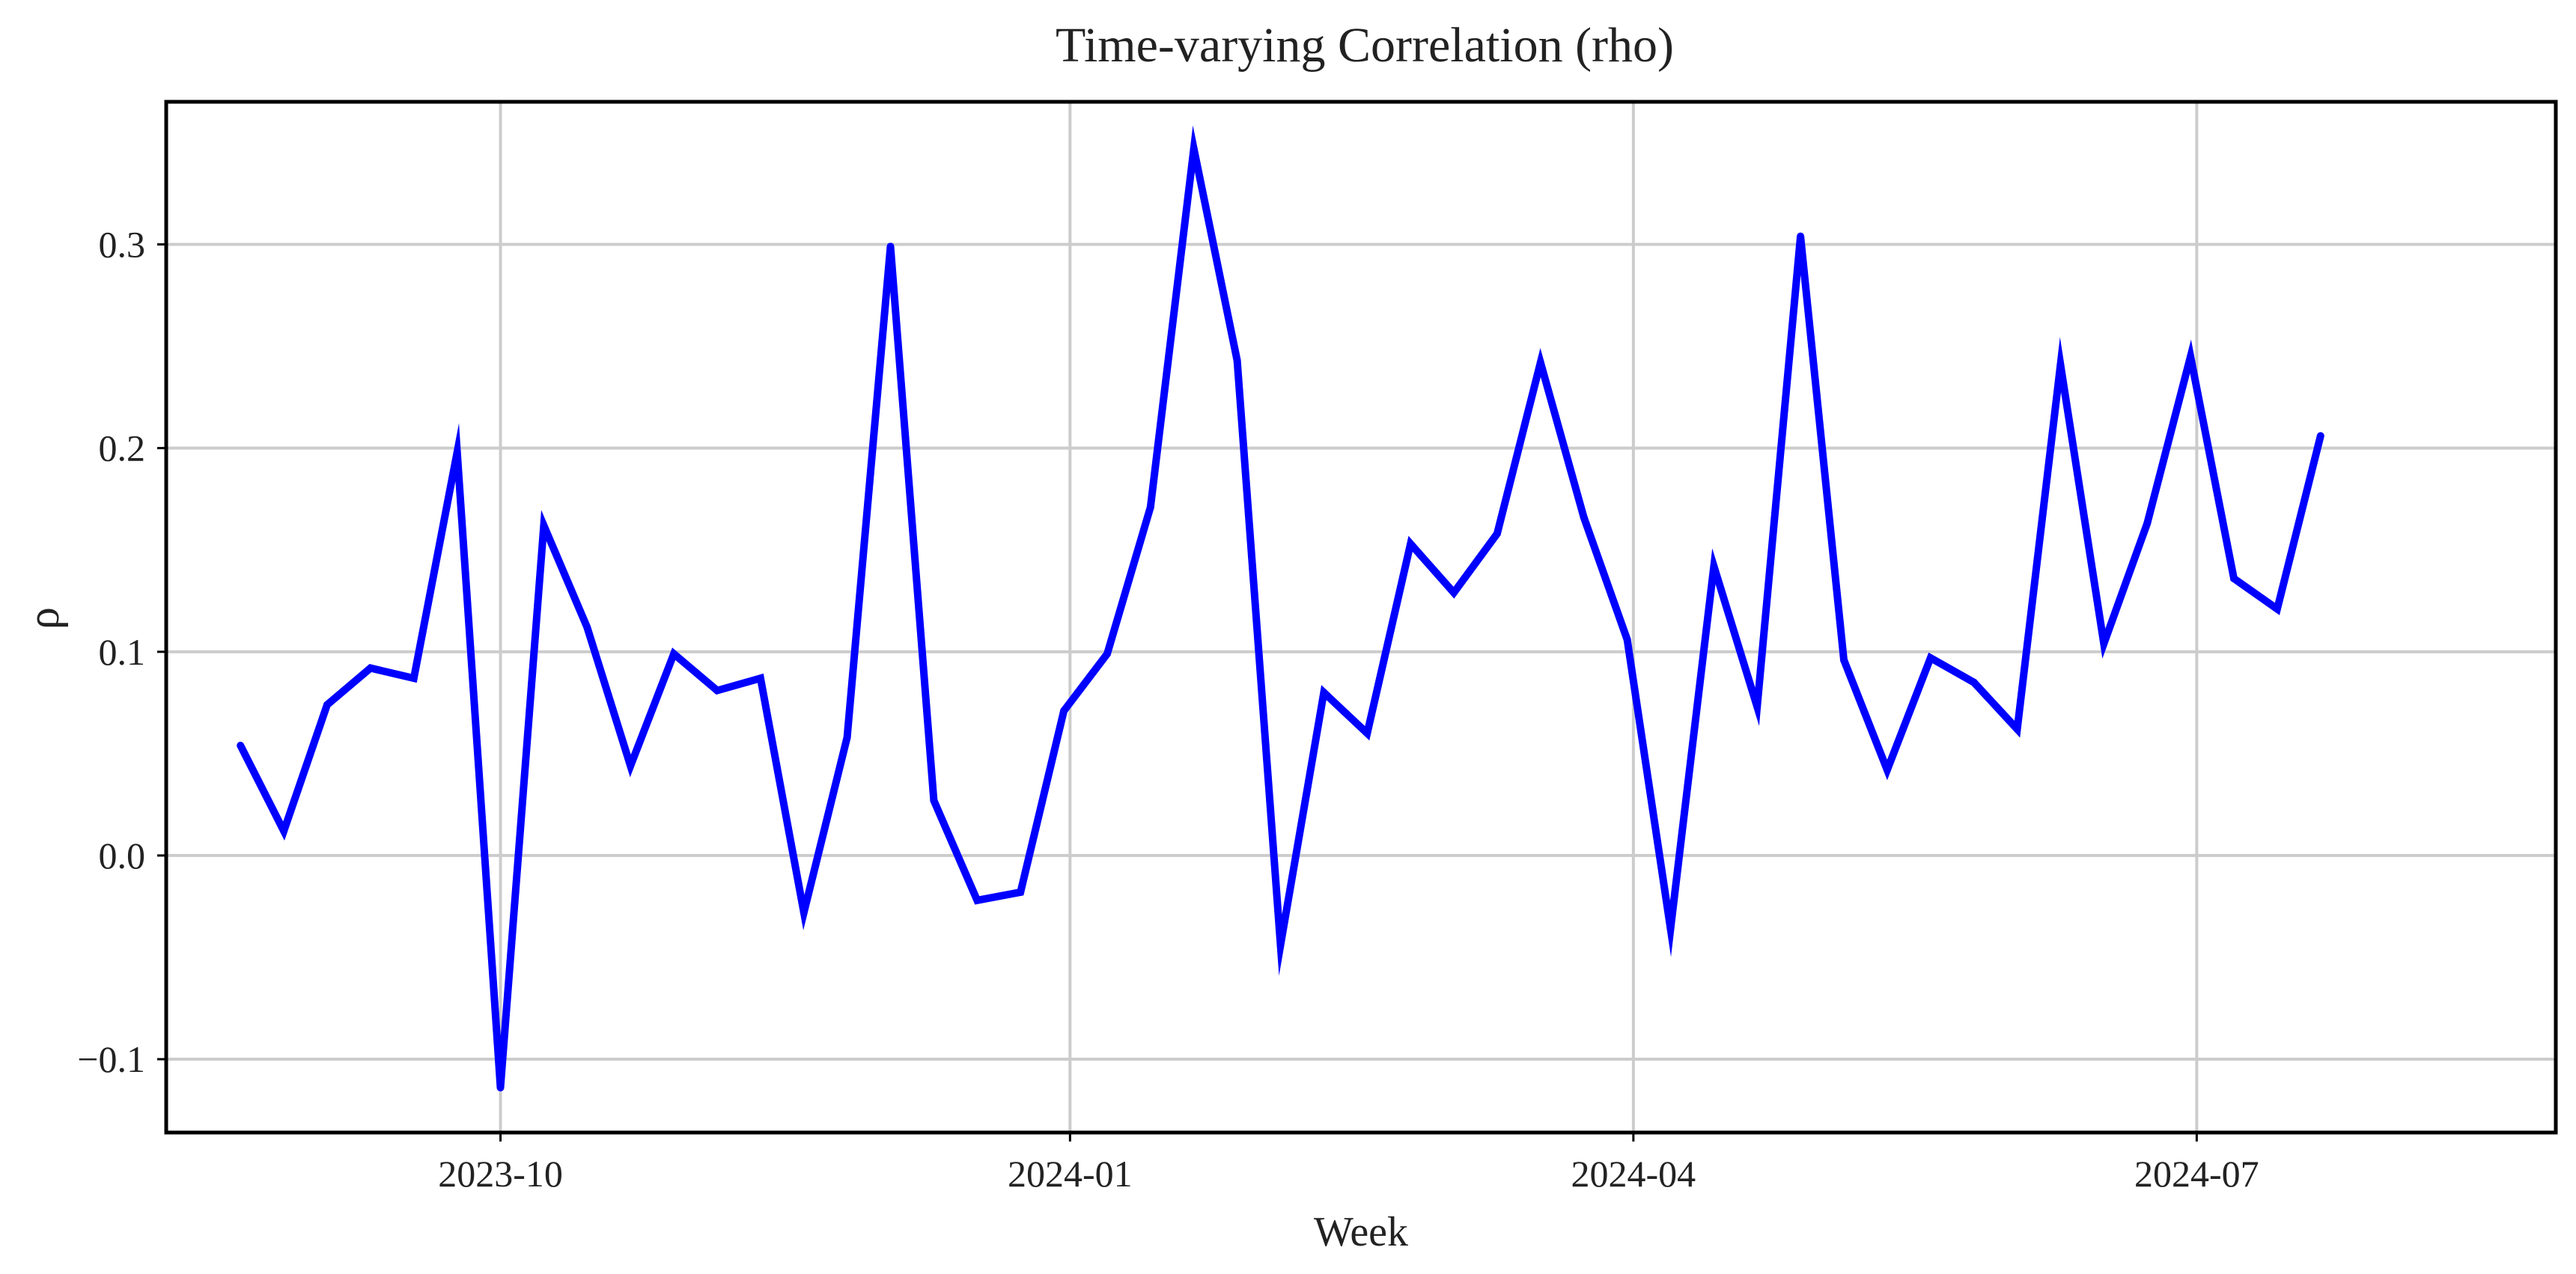 Image resolution: width=2576 pixels, height=1274 pixels. What do you see at coordinates (43, 618) in the screenshot?
I see `y-axis-label: ρ` at bounding box center [43, 618].